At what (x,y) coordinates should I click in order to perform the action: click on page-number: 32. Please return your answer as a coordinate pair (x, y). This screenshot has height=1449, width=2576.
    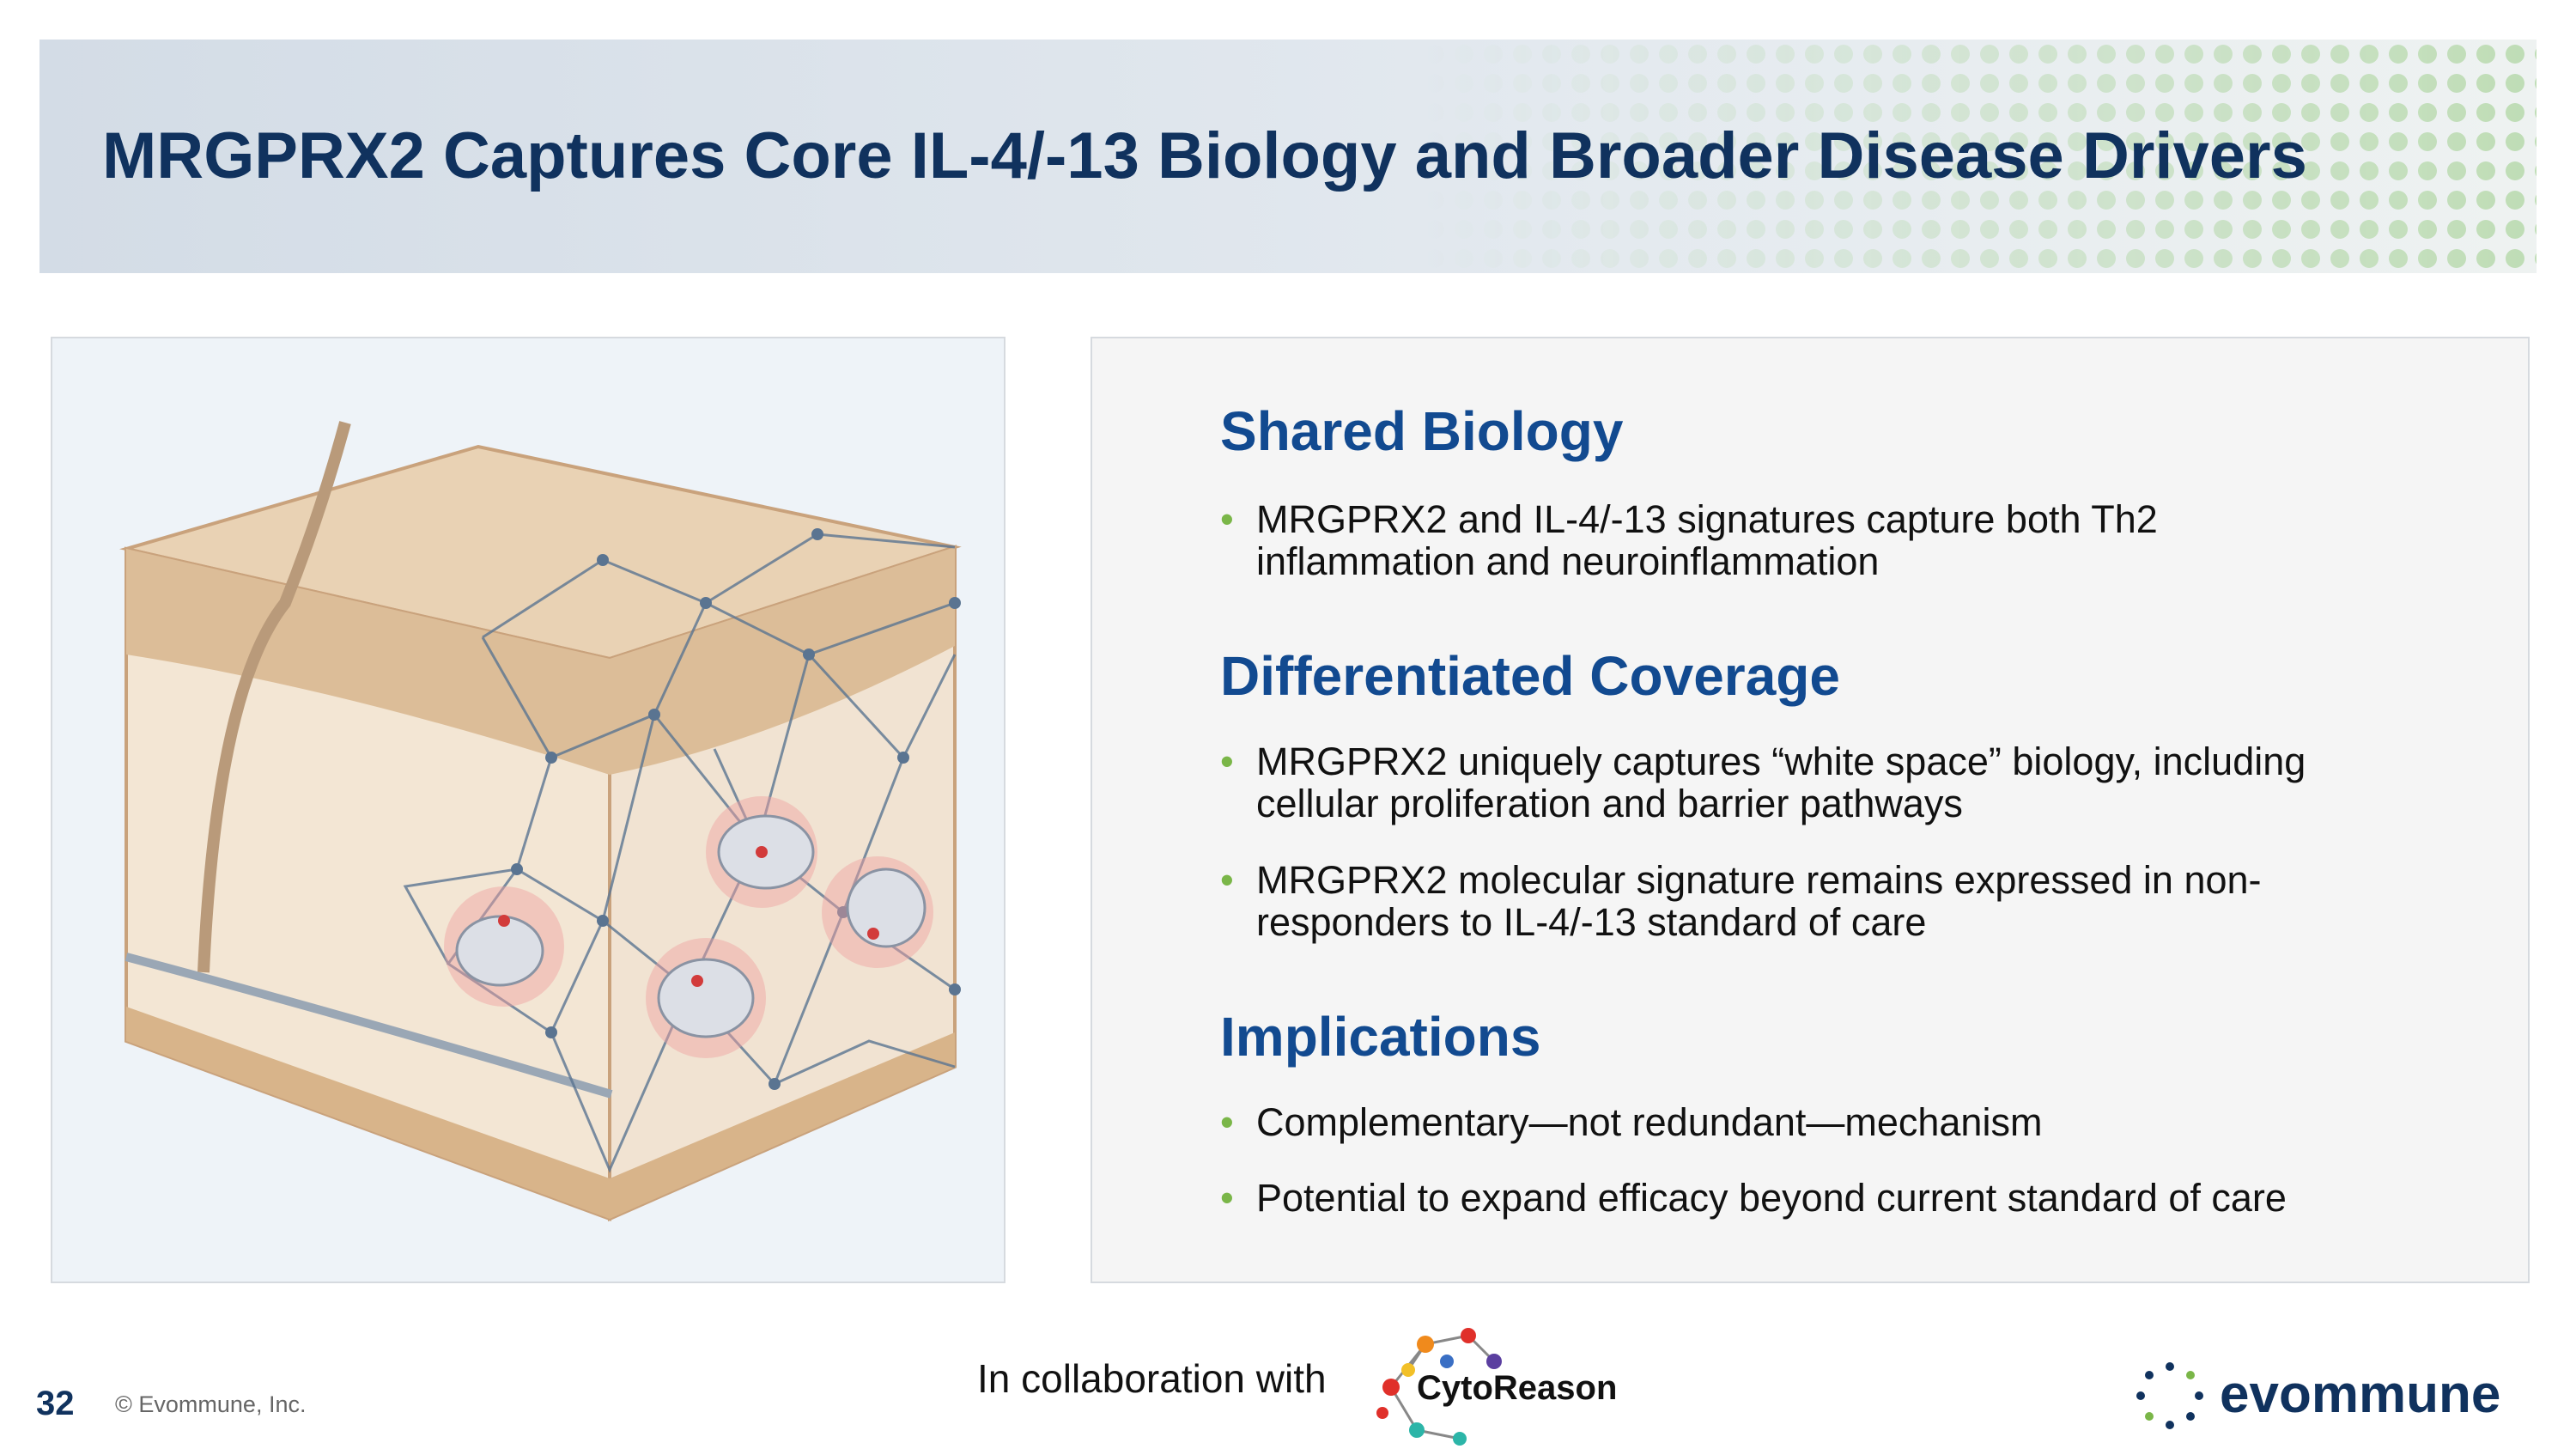
    Looking at the image, I should click on (56, 1403).